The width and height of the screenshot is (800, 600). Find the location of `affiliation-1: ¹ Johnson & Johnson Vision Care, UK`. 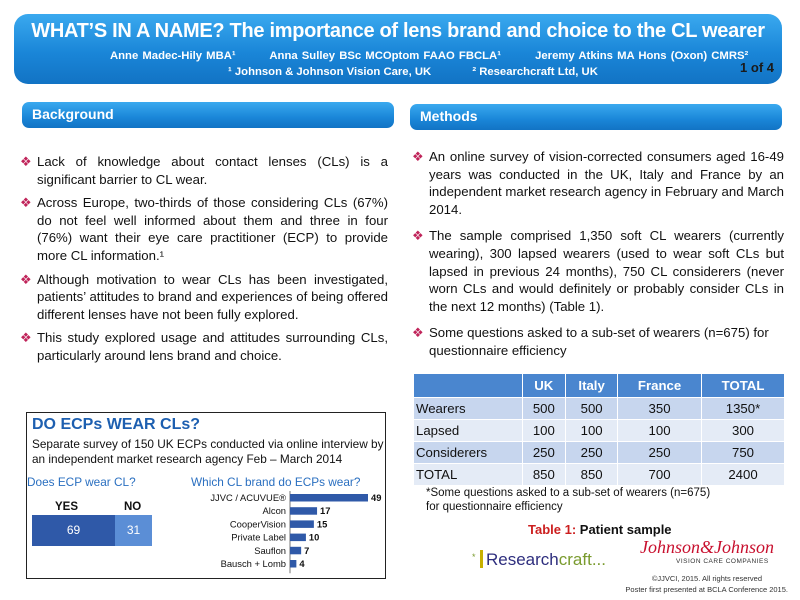

affiliation-1: ¹ Johnson & Johnson Vision Care, UK is located at coordinates (330, 72).